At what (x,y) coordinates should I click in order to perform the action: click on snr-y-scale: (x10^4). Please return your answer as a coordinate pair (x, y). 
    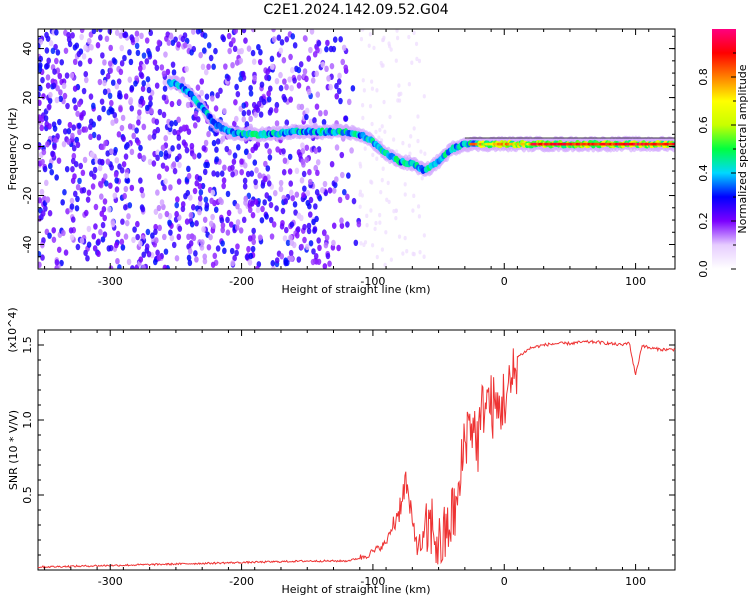
    Looking at the image, I should click on (12, 329).